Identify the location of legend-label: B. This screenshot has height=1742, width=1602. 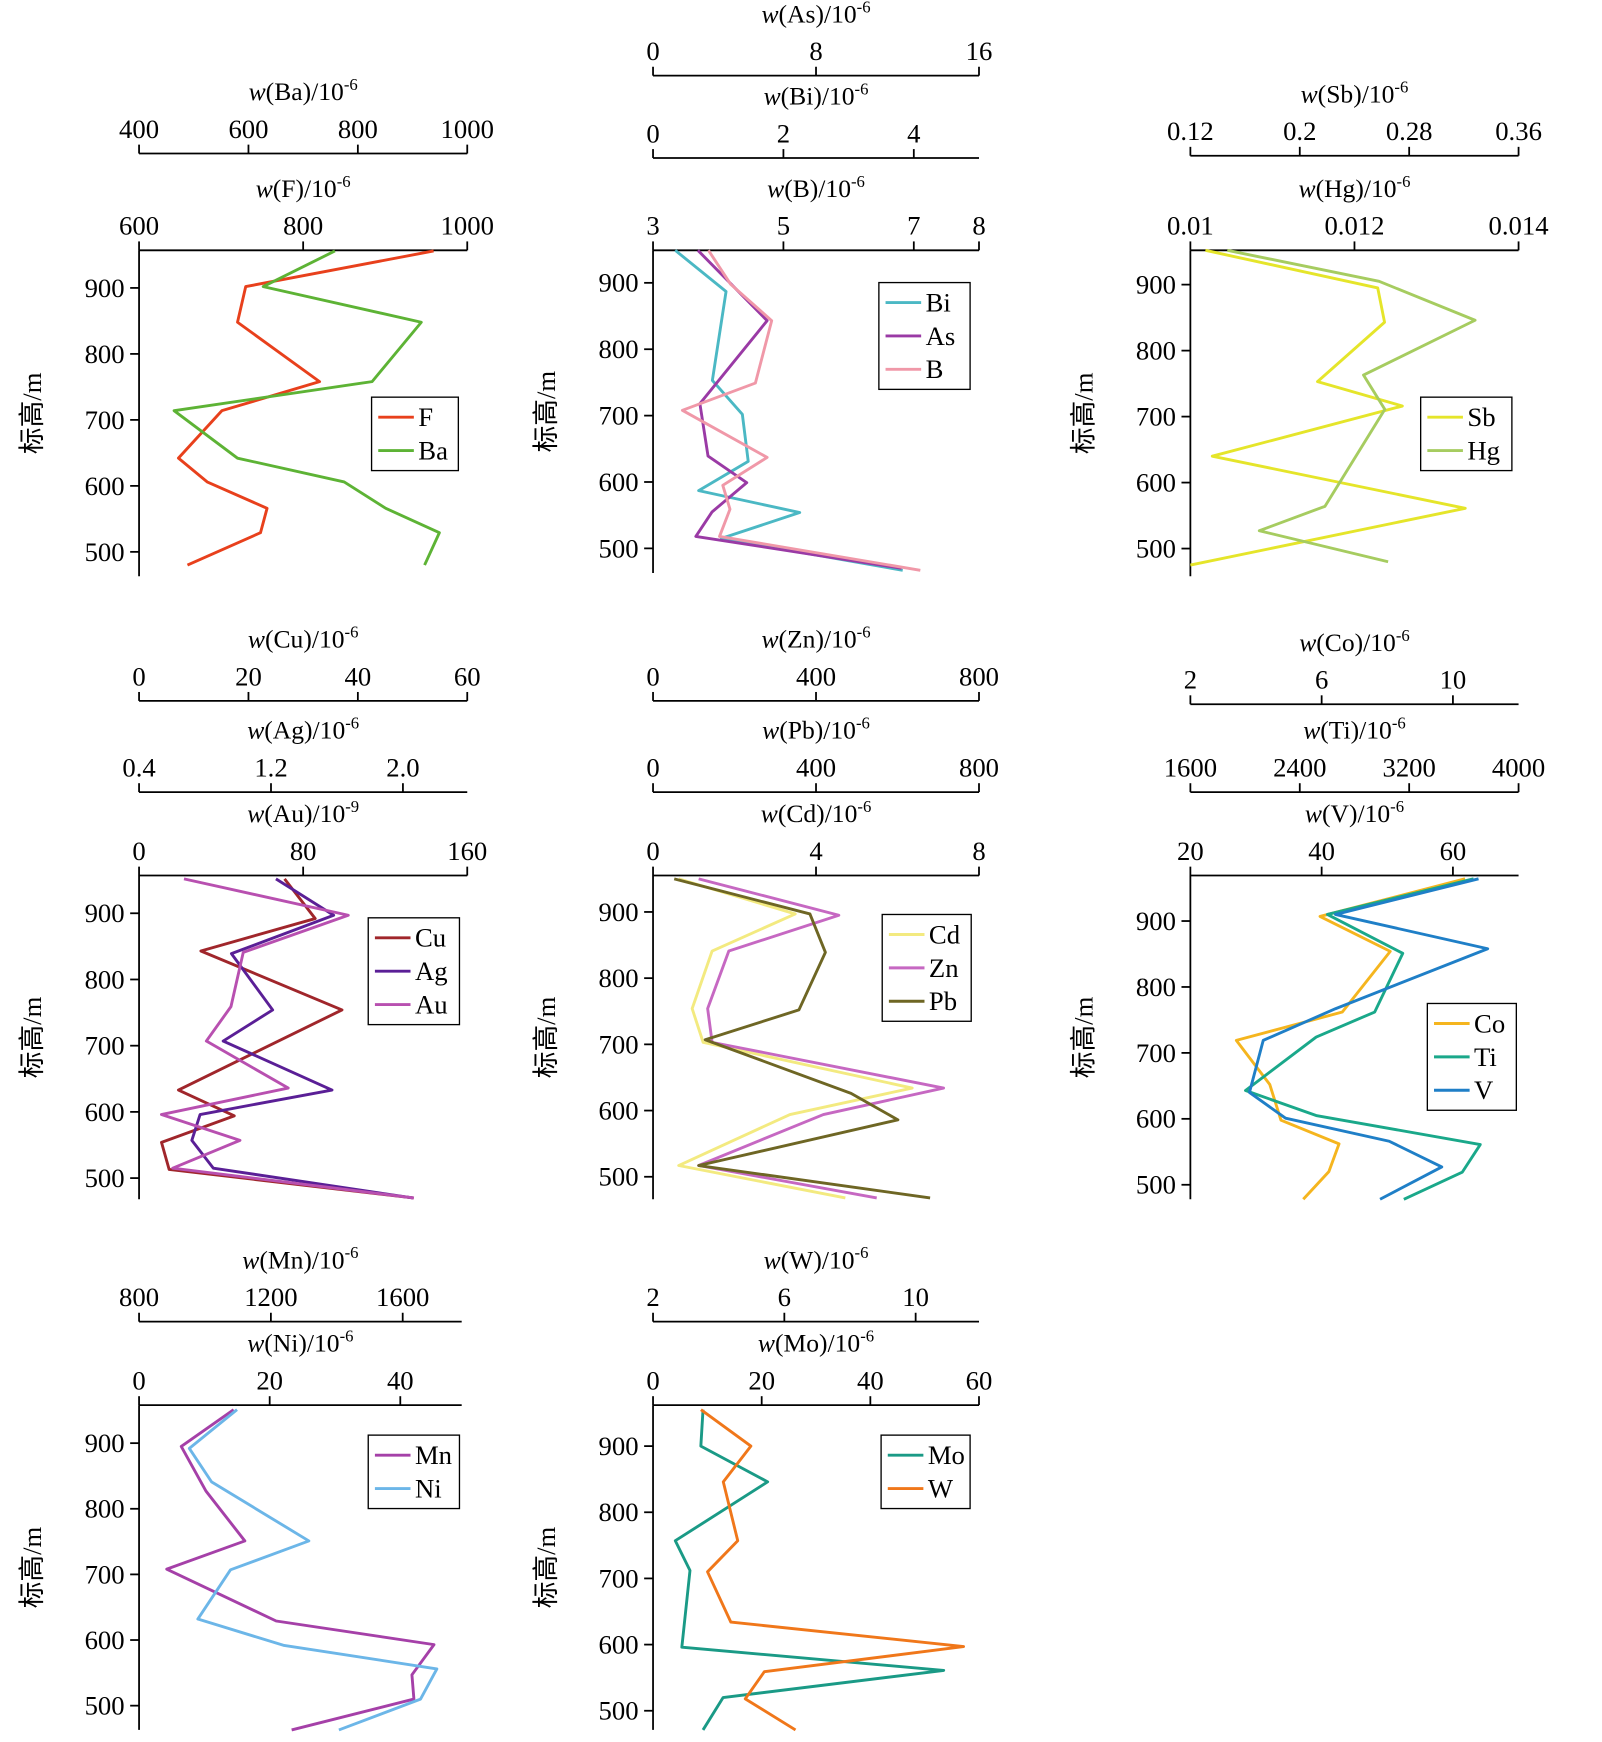
(935, 369).